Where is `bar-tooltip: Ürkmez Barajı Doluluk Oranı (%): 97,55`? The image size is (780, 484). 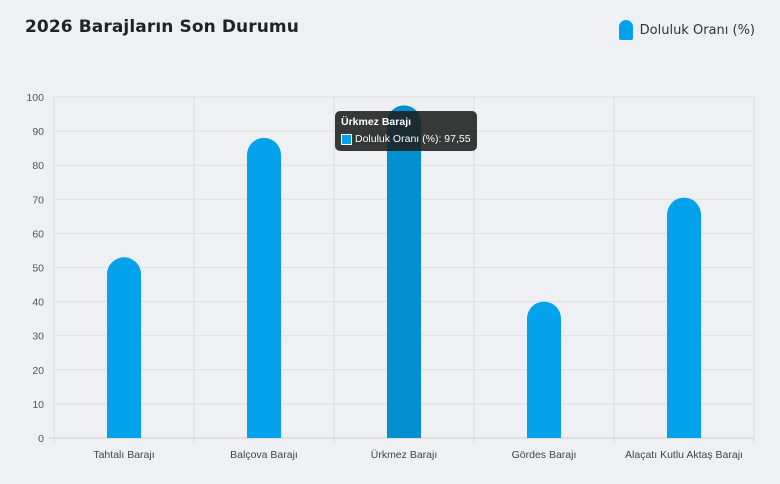 bar-tooltip: Ürkmez Barajı Doluluk Oranı (%): 97,55 is located at coordinates (406, 131).